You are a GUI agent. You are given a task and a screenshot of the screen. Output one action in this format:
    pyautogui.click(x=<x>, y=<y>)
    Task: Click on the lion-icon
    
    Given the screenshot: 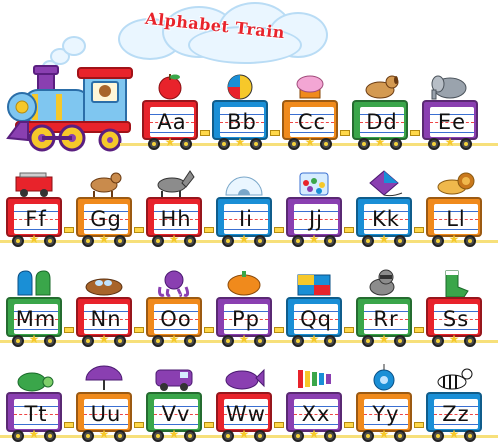 What is the action you would take?
    pyautogui.click(x=454, y=185)
    